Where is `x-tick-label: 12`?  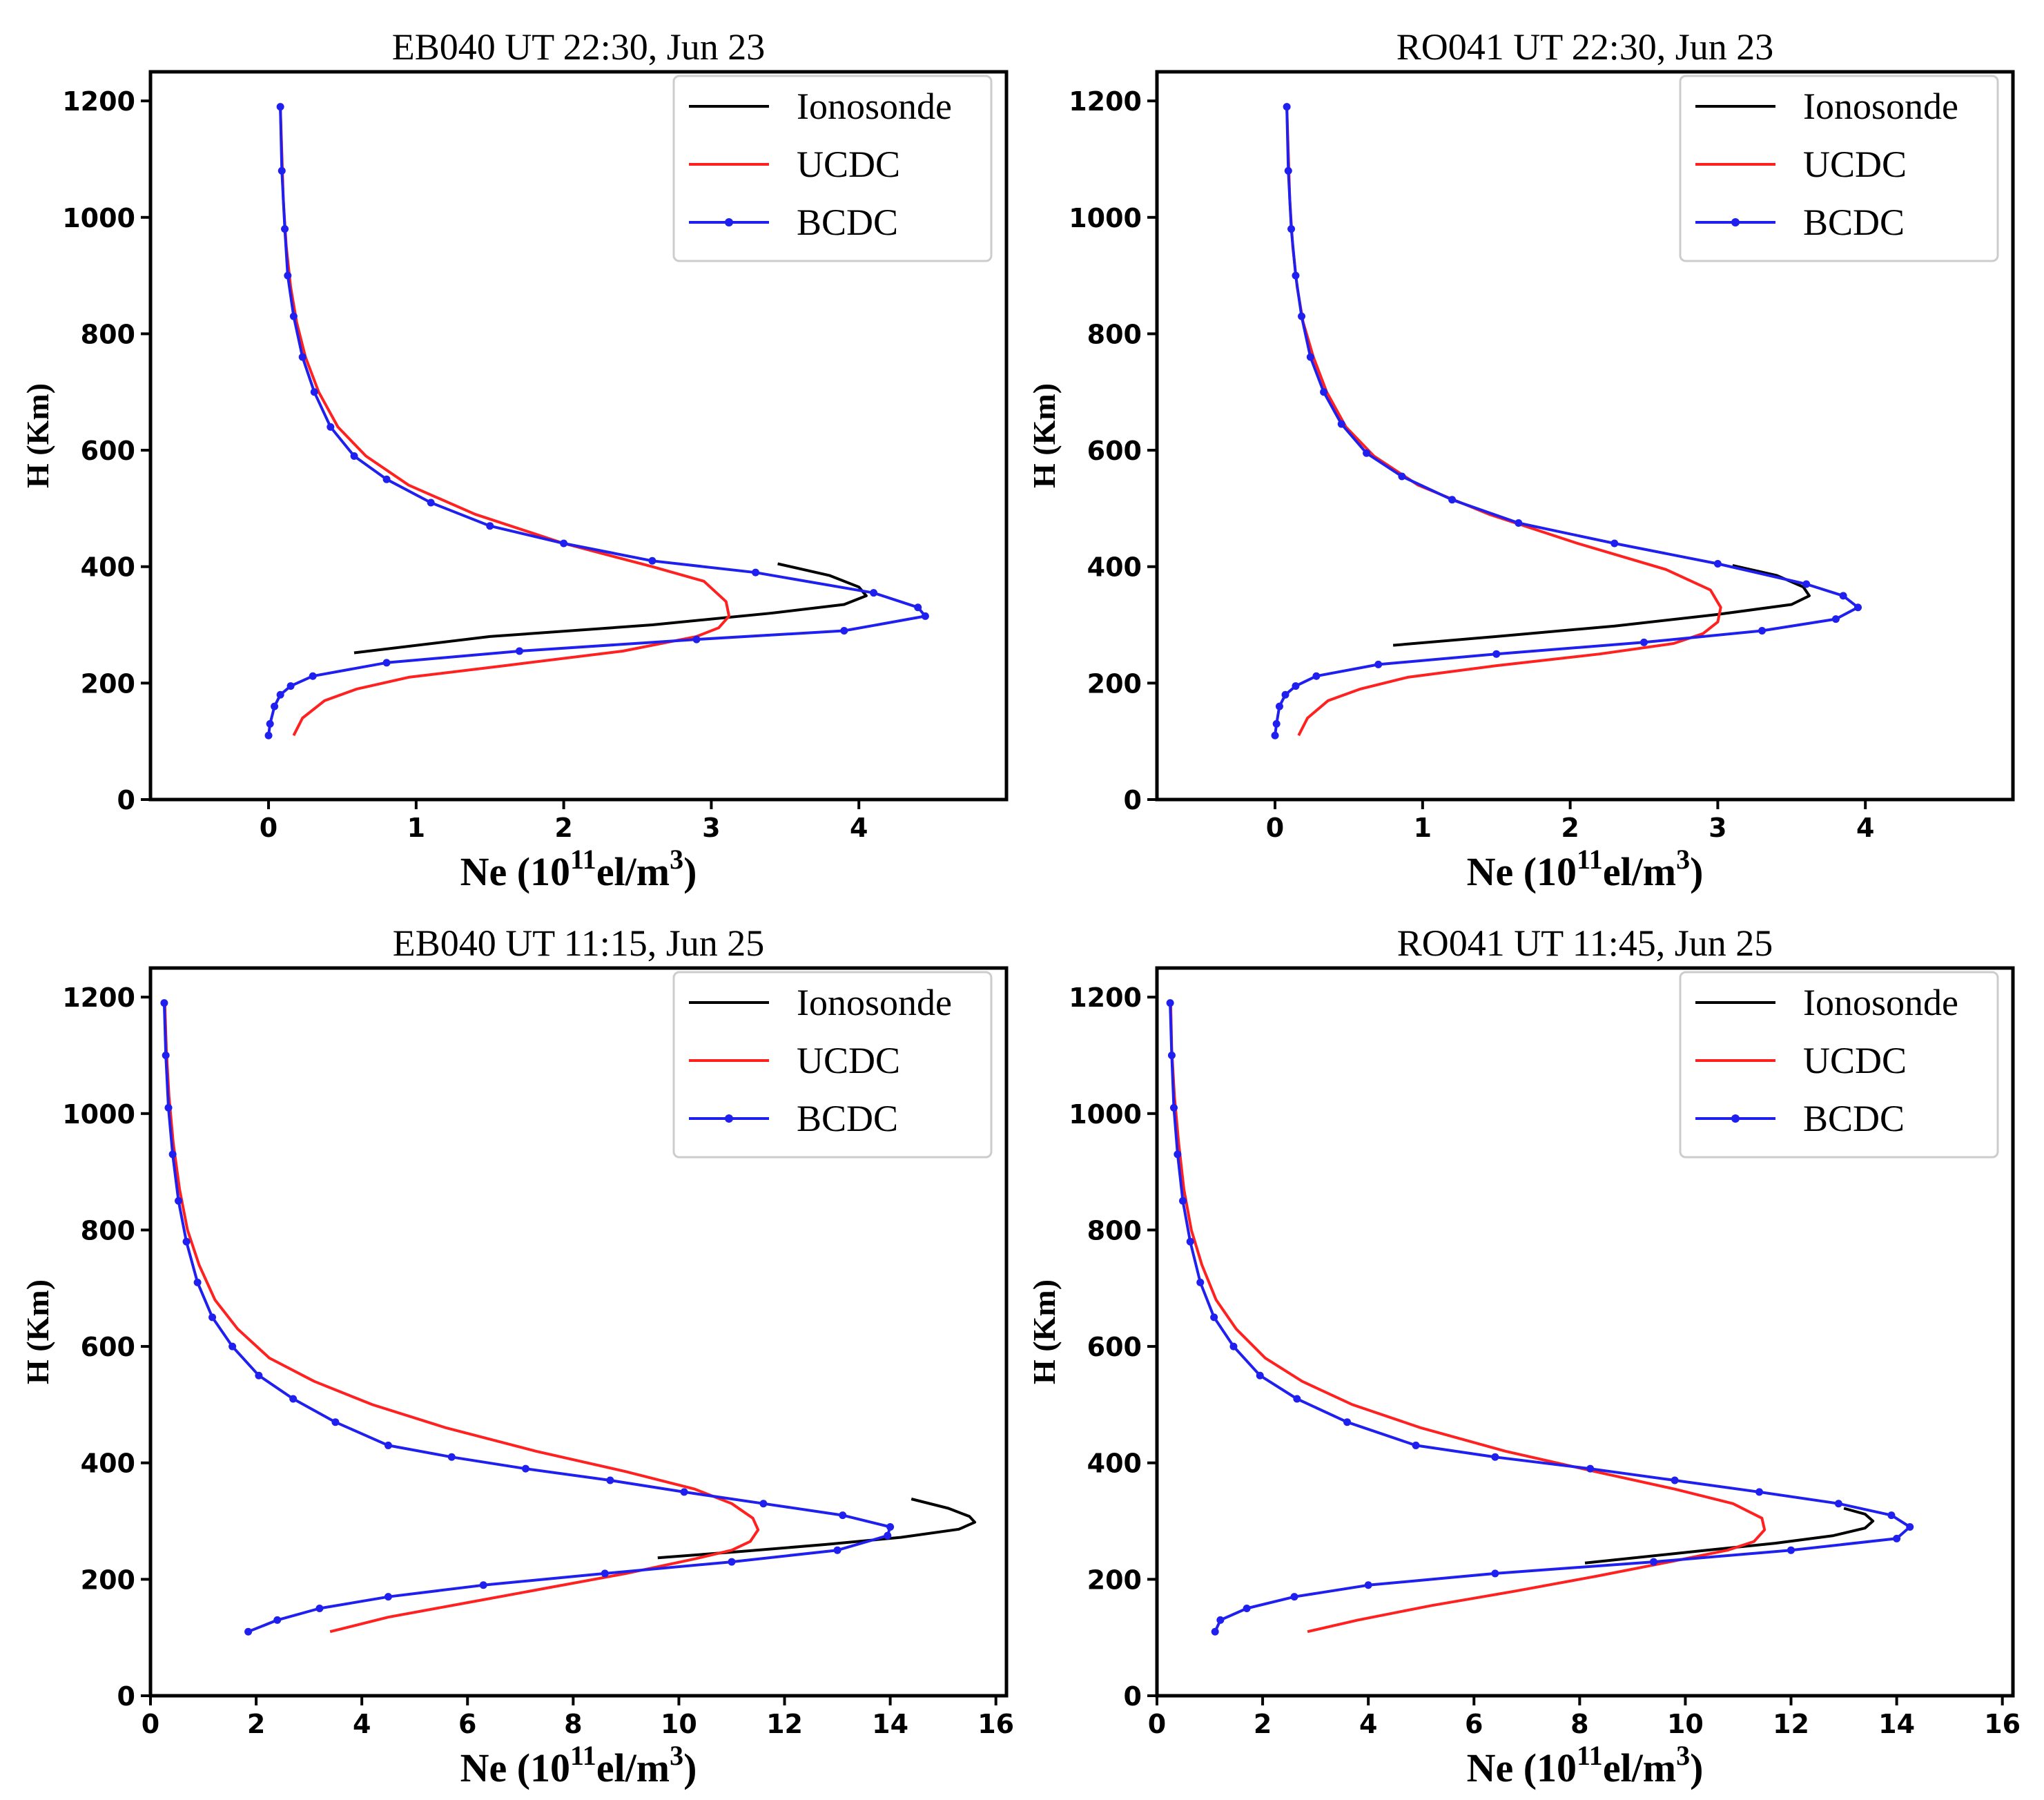
x-tick-label: 12 is located at coordinates (784, 1724).